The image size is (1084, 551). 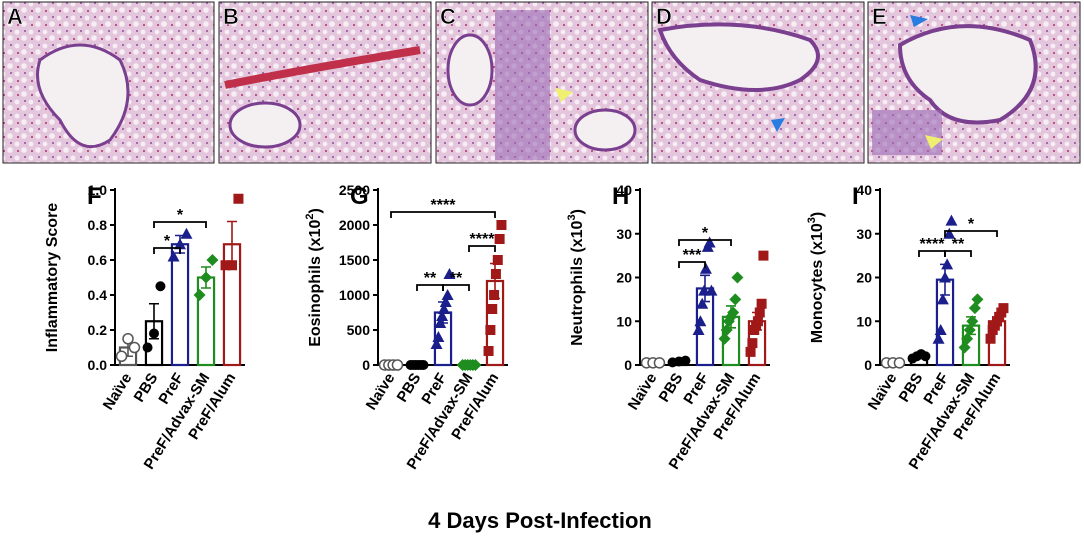 I want to click on y-tick-label: 0.2, so click(x=98, y=330).